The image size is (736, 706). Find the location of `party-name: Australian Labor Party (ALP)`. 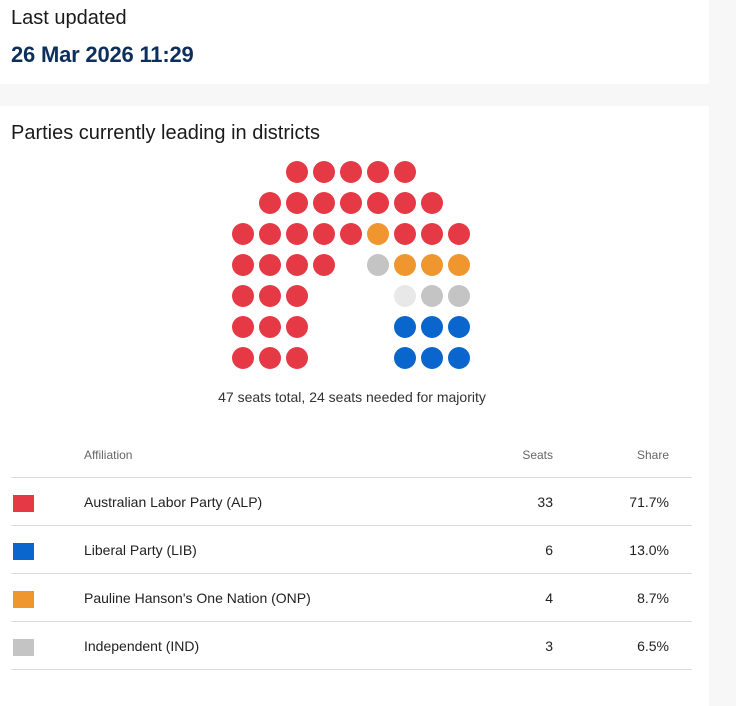

party-name: Australian Labor Party (ALP) is located at coordinates (263, 501).